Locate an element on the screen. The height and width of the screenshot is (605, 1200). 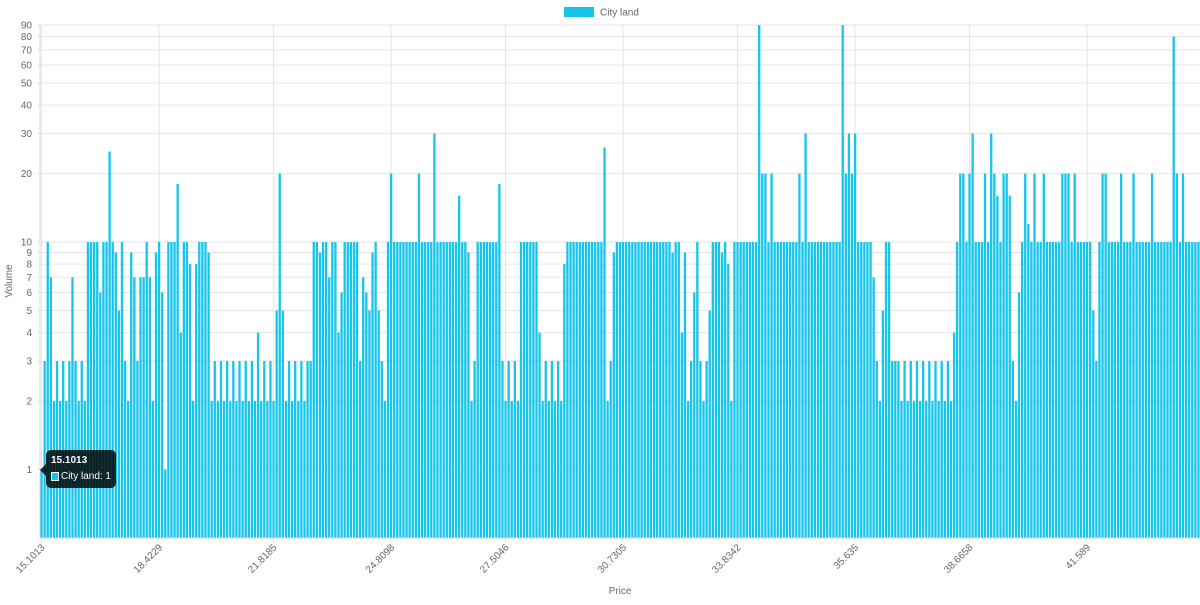
y-tick-label: 9 is located at coordinates (29, 253).